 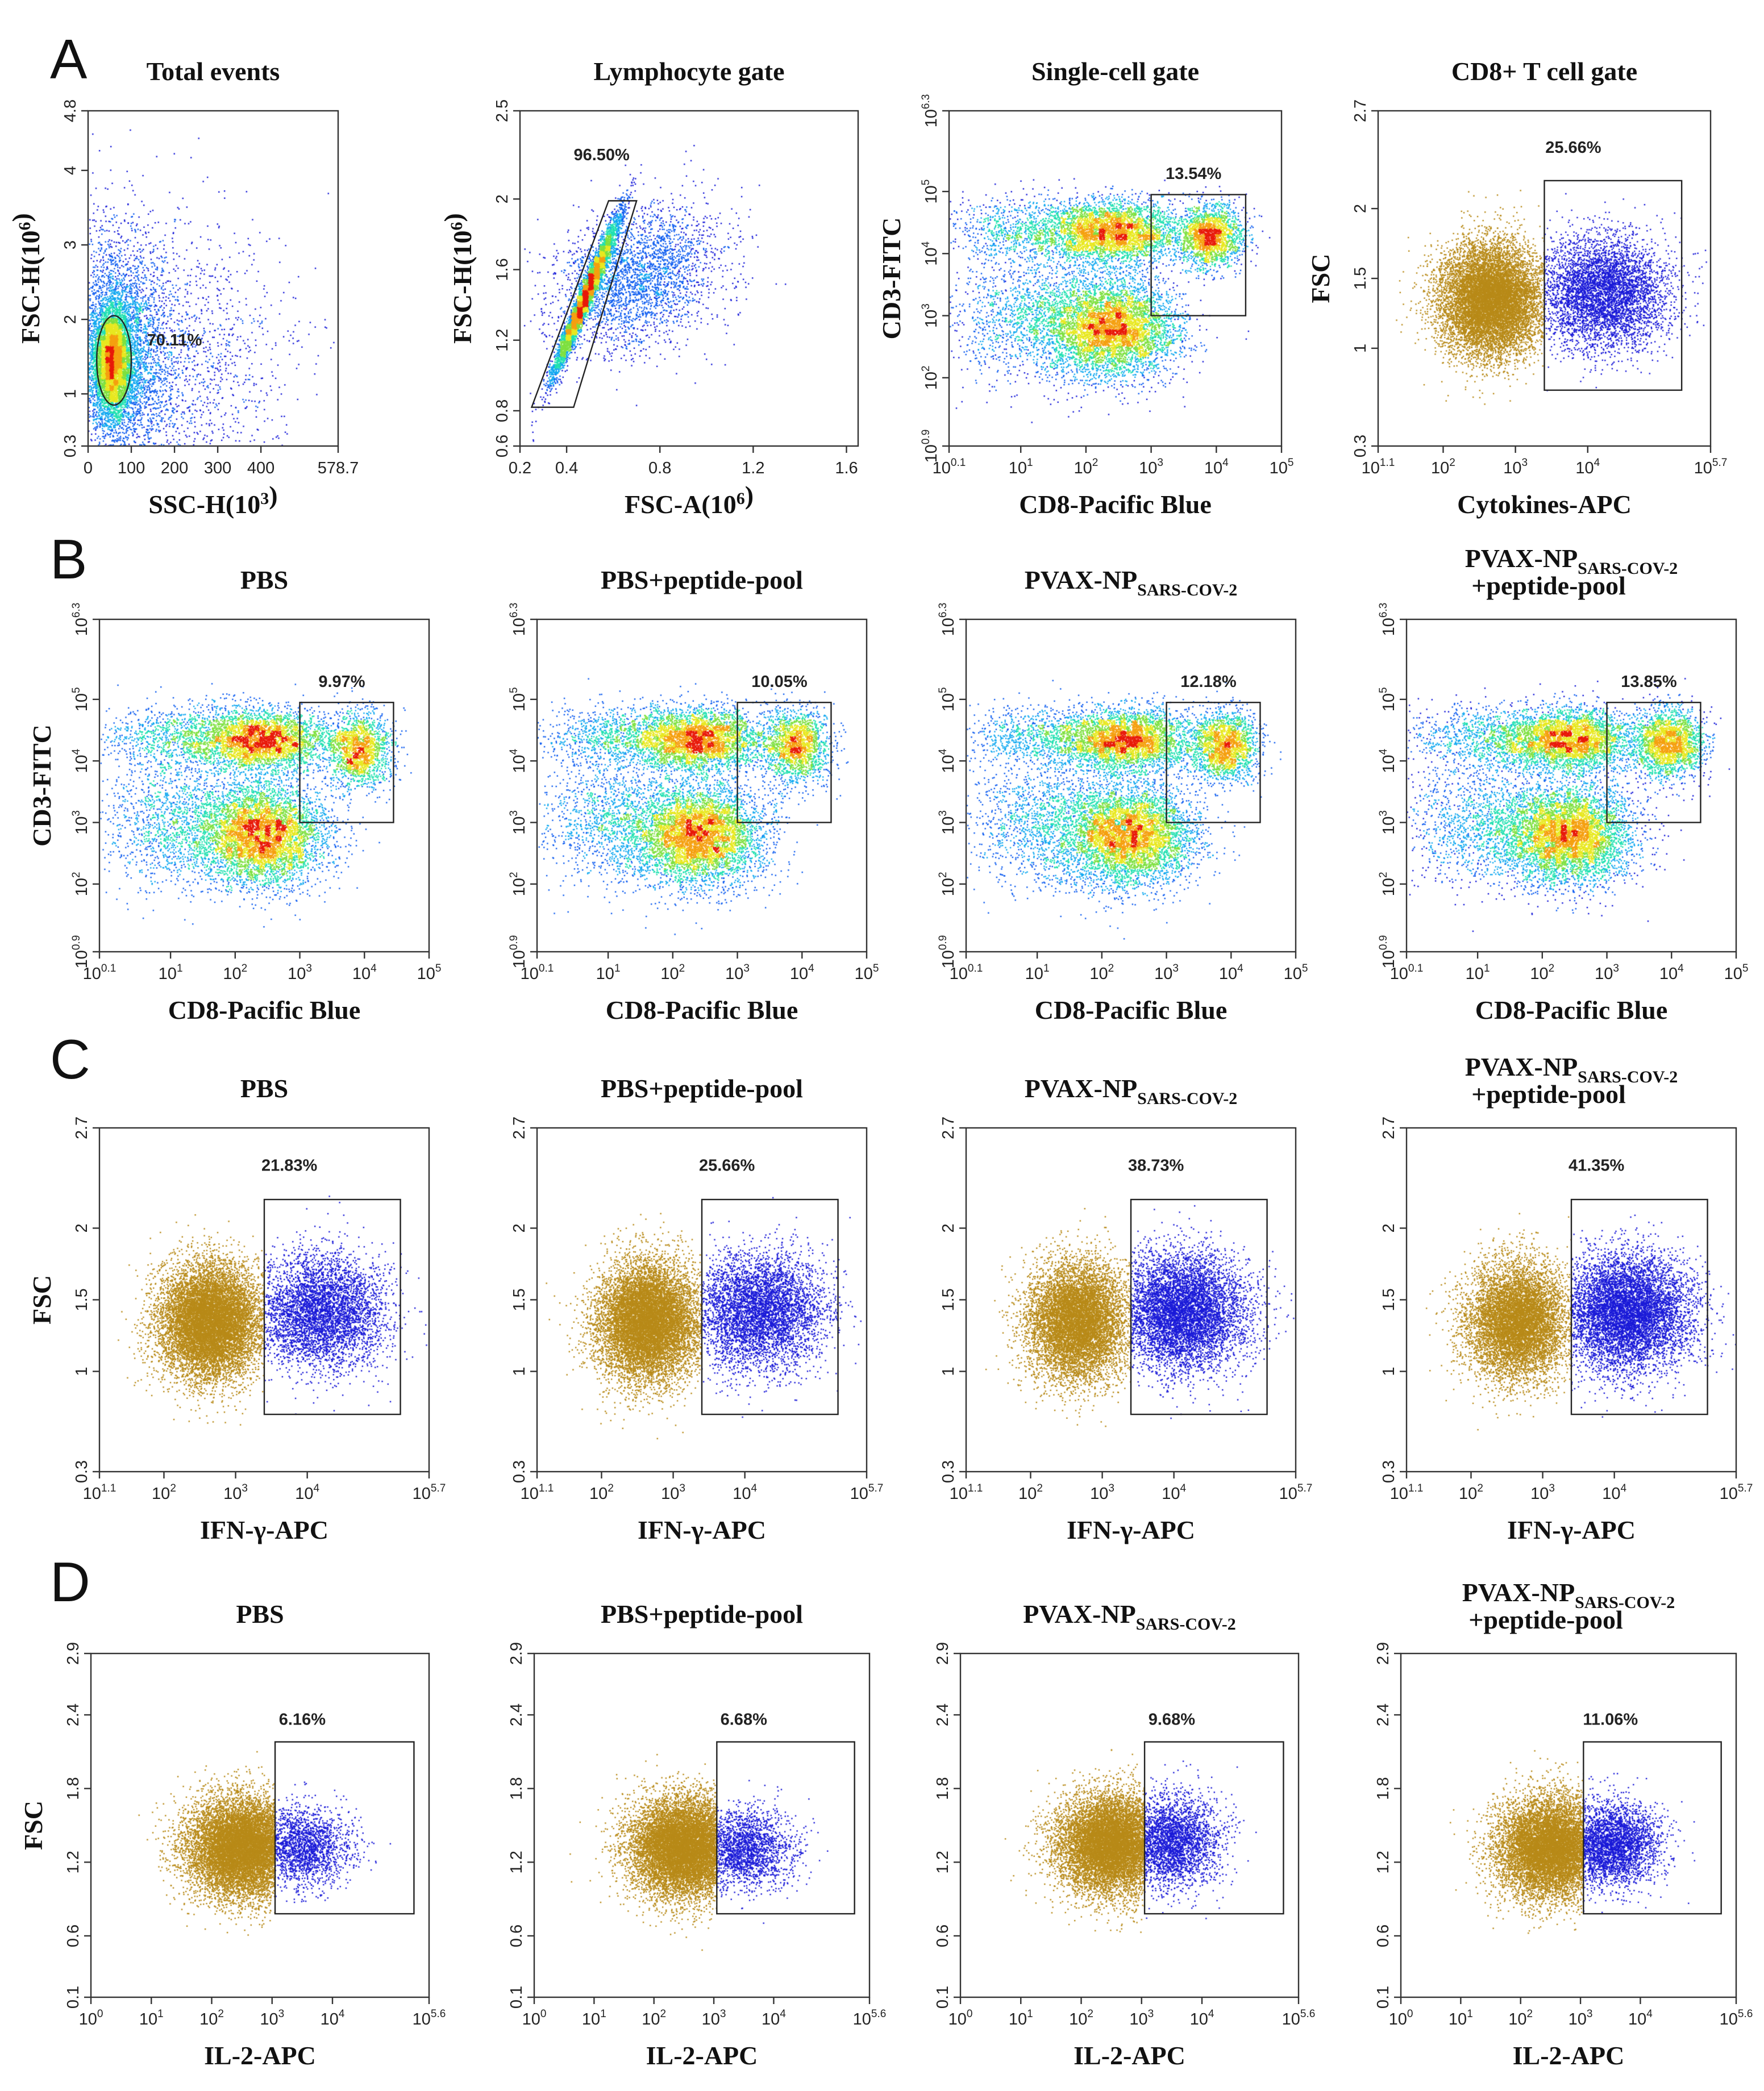 What do you see at coordinates (520, 468) in the screenshot?
I see `x-tick-label: 0.2` at bounding box center [520, 468].